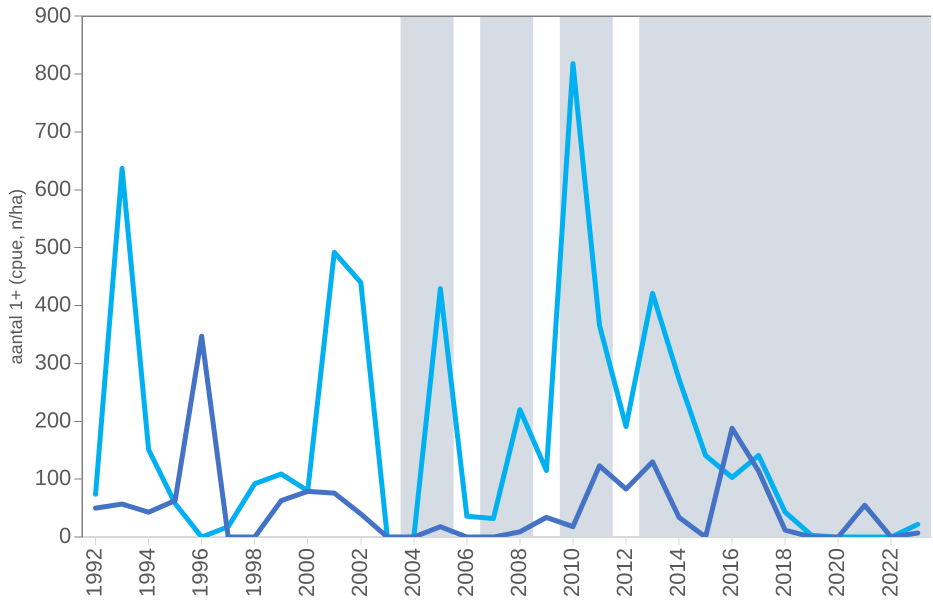  I want to click on x-tick-label: 2004, so click(412, 573).